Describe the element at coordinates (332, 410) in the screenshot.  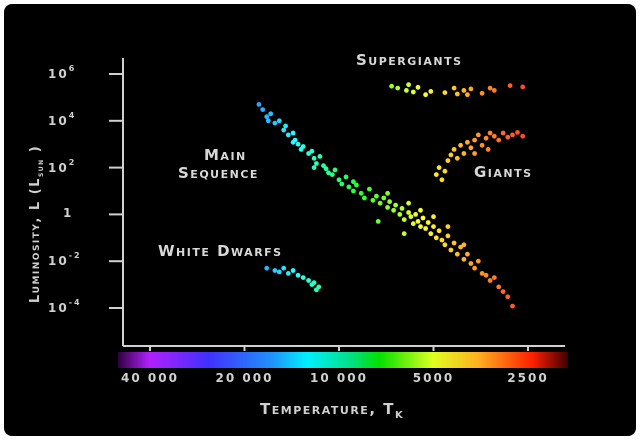
I see `x-axis-label: Temperature, TK` at that location.